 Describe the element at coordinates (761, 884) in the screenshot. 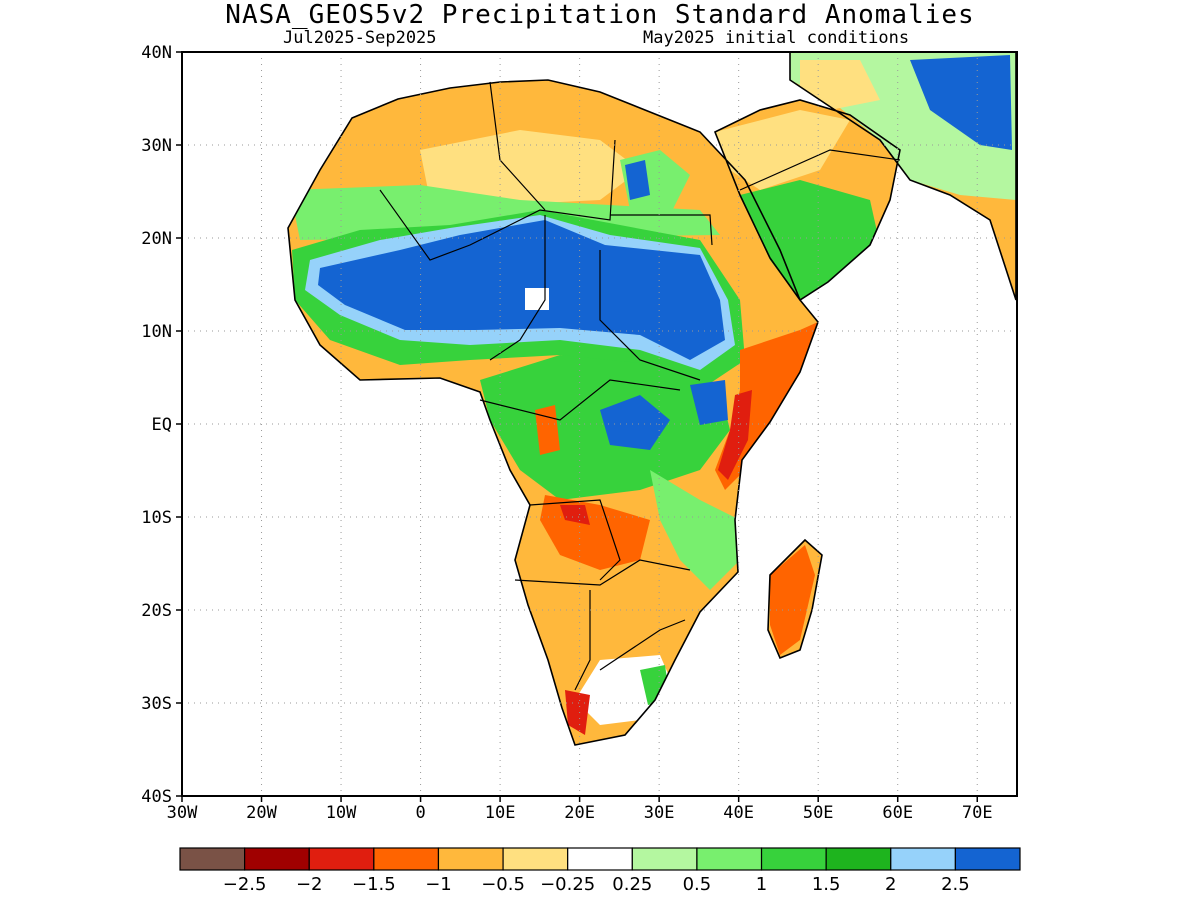

I see `colorbar-label: 1` at that location.